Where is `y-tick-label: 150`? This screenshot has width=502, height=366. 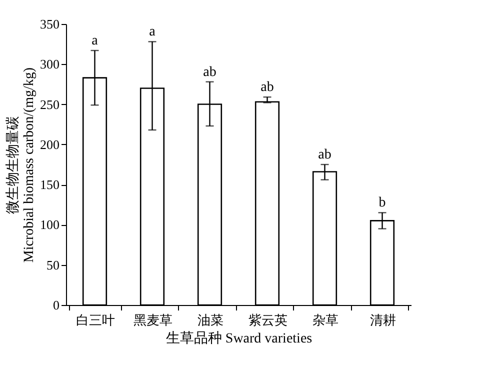 y-tick-label: 150 is located at coordinates (50, 184).